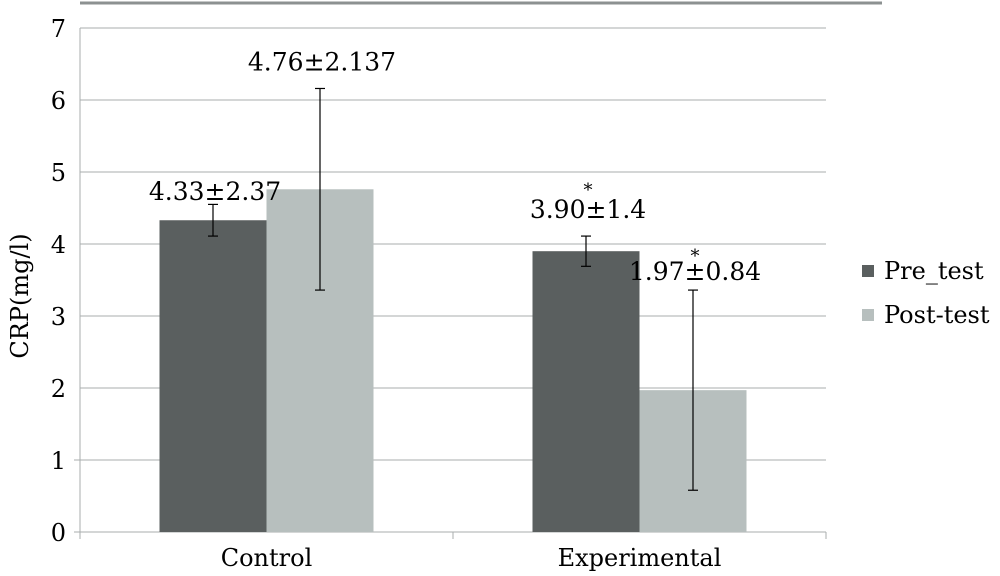 The height and width of the screenshot is (576, 1000). What do you see at coordinates (58, 29) in the screenshot?
I see `y-tick-label: 7` at bounding box center [58, 29].